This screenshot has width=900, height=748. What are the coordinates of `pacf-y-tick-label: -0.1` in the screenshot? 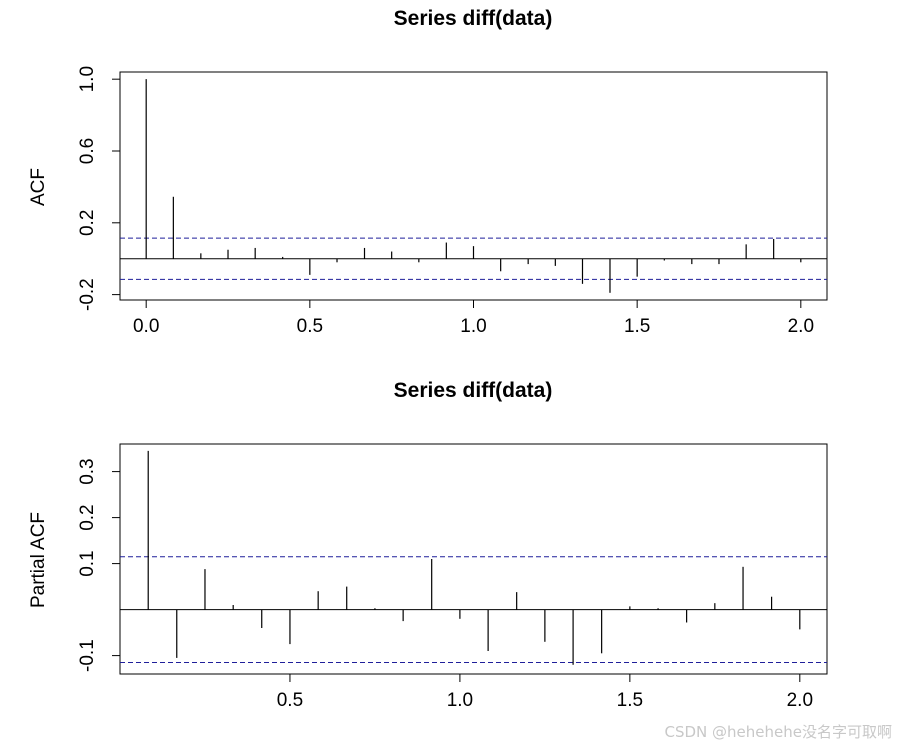 It's located at (87, 655).